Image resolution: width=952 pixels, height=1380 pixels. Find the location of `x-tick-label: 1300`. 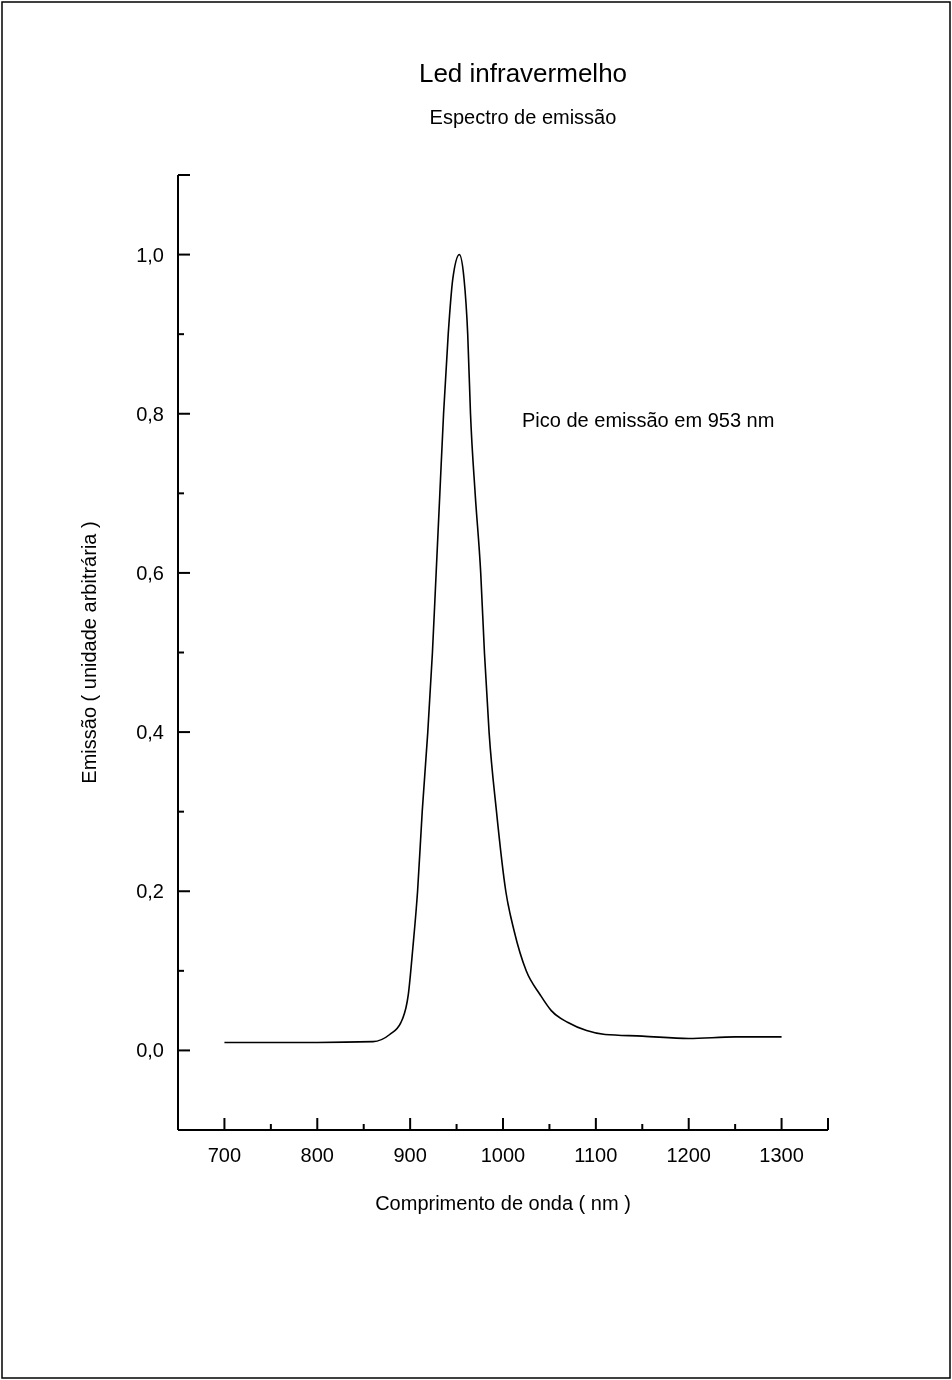

x-tick-label: 1300 is located at coordinates (781, 1155).